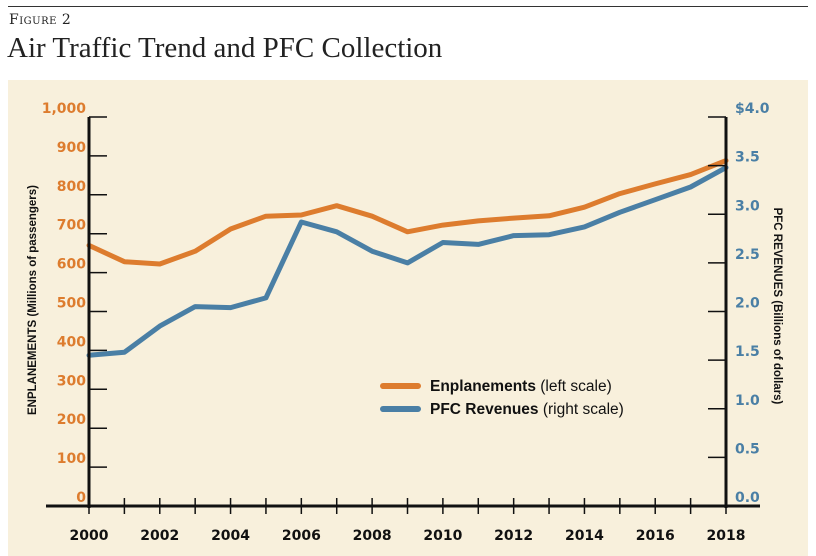 This screenshot has height=556, width=816. Describe the element at coordinates (372, 536) in the screenshot. I see `x-tick-label: 2008` at that location.